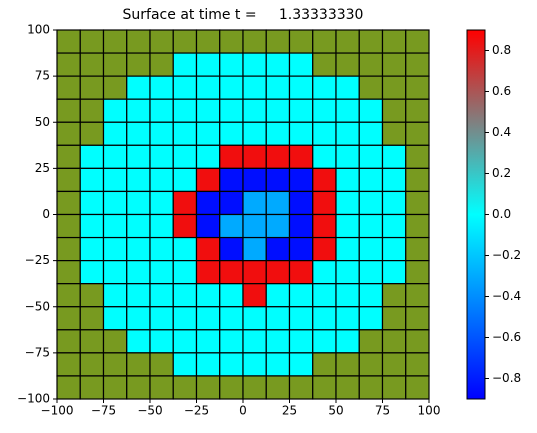 This screenshot has width=537, height=433. I want to click on x-tick-label: 50, so click(335, 411).